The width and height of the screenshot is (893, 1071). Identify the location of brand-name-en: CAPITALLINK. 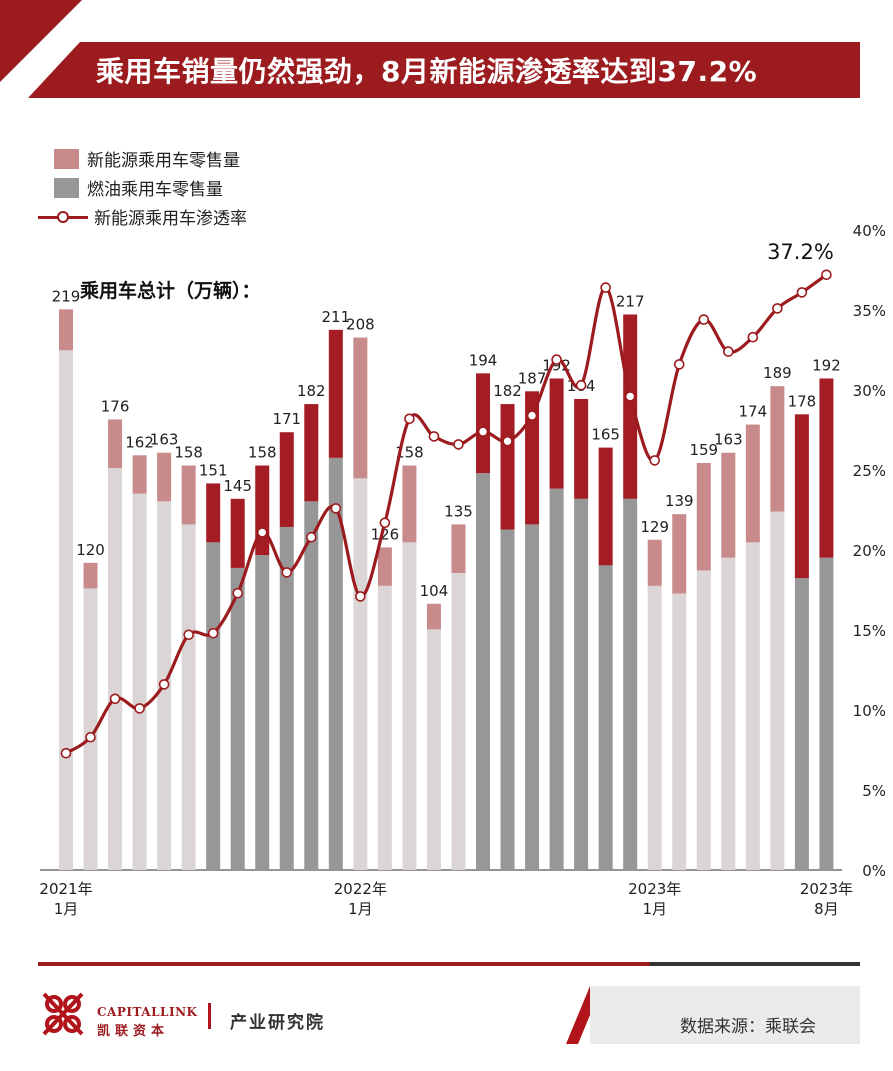
(147, 1012).